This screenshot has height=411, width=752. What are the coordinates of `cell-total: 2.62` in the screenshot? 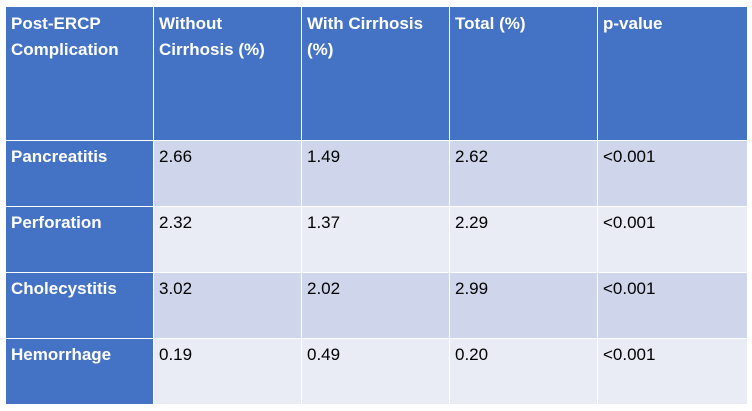 It's located at (523, 173).